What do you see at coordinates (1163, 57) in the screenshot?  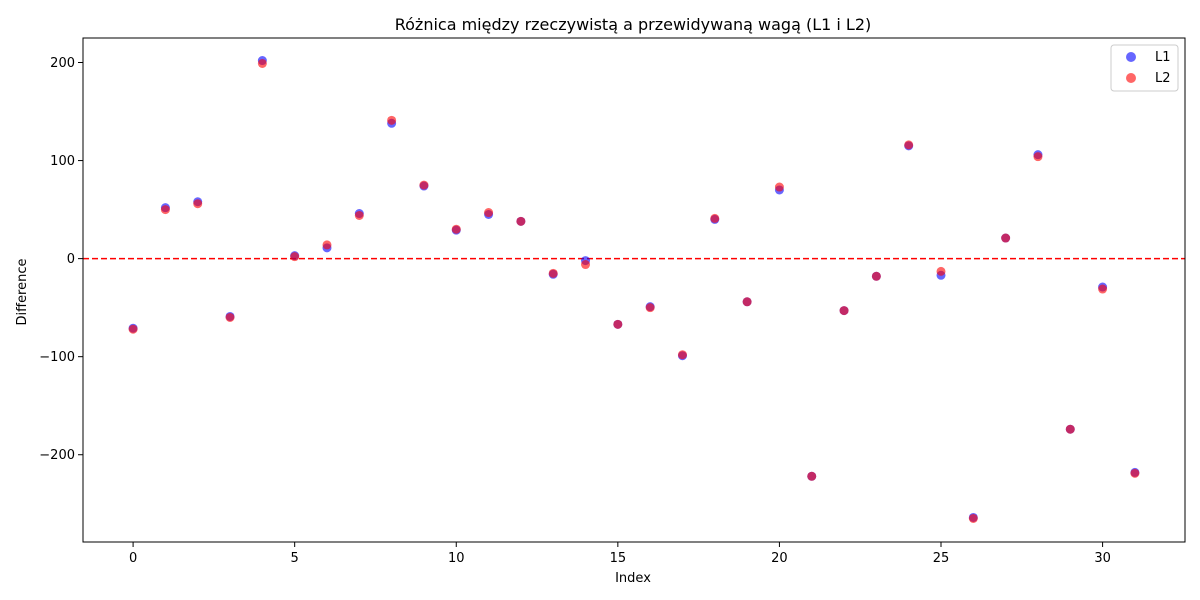 I see `legend-l1-label: L1` at bounding box center [1163, 57].